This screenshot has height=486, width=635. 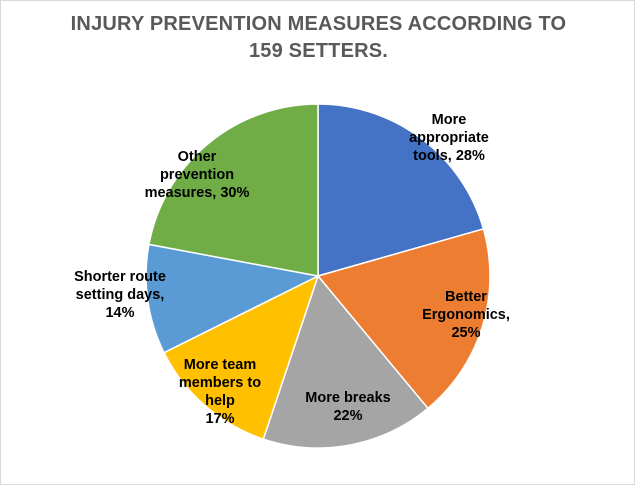 I want to click on slice-label-4-line-1: setting days,, so click(x=120, y=295).